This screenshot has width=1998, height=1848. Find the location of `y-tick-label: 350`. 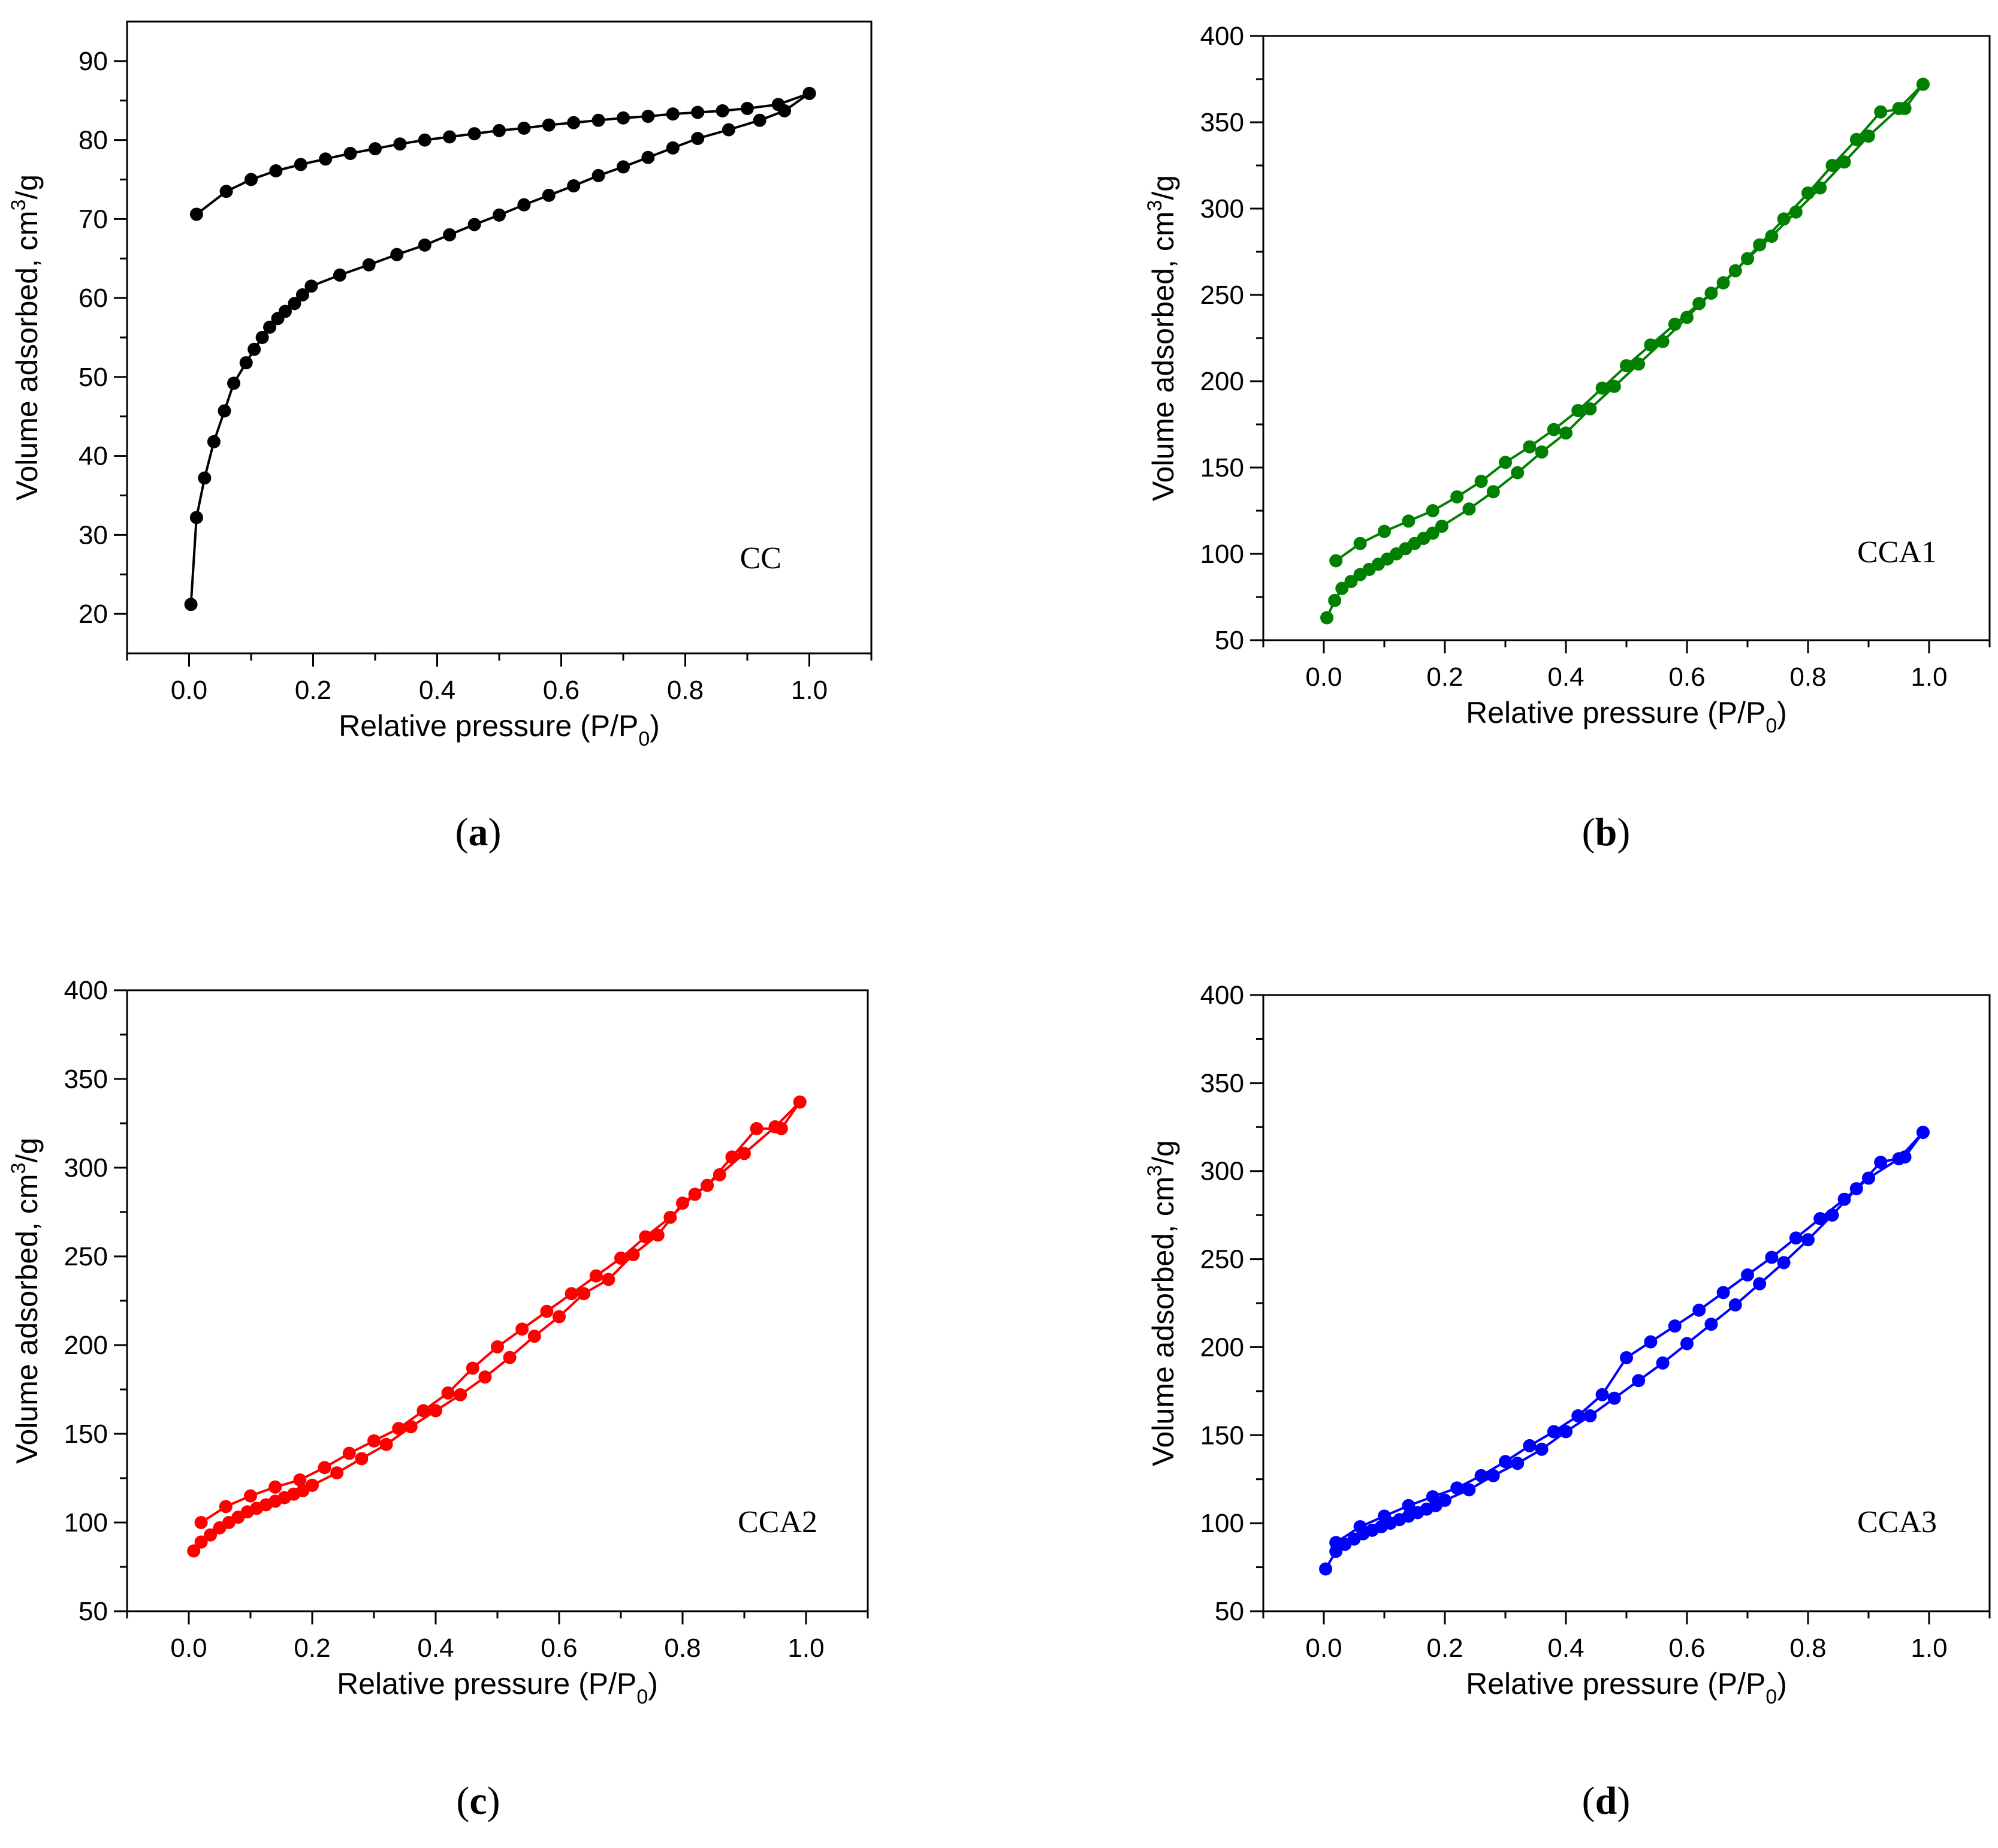

y-tick-label: 350 is located at coordinates (86, 1079).